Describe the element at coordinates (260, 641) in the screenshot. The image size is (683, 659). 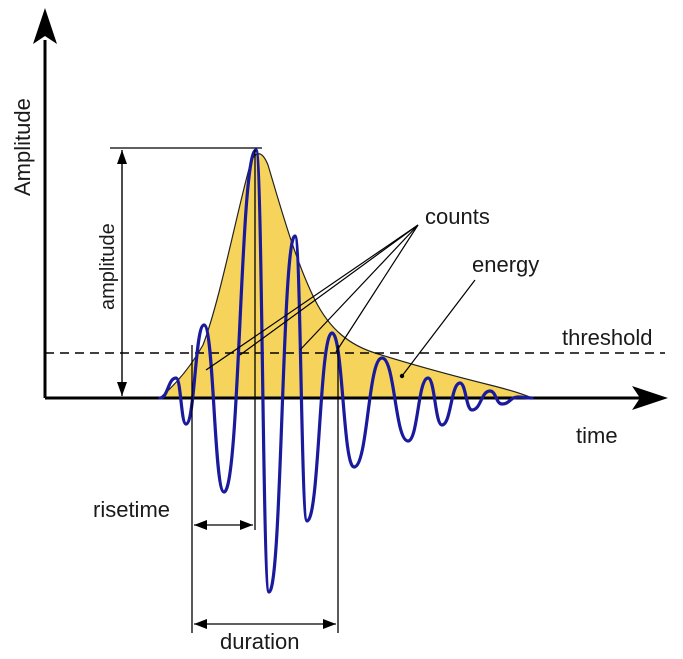
I see `duration-label: duration` at that location.